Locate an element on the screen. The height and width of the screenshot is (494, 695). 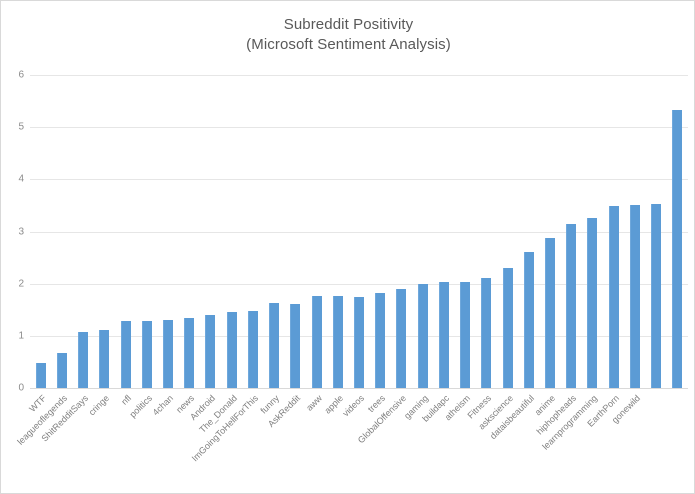
y-axis-tick-label: 5 is located at coordinates (21, 127).